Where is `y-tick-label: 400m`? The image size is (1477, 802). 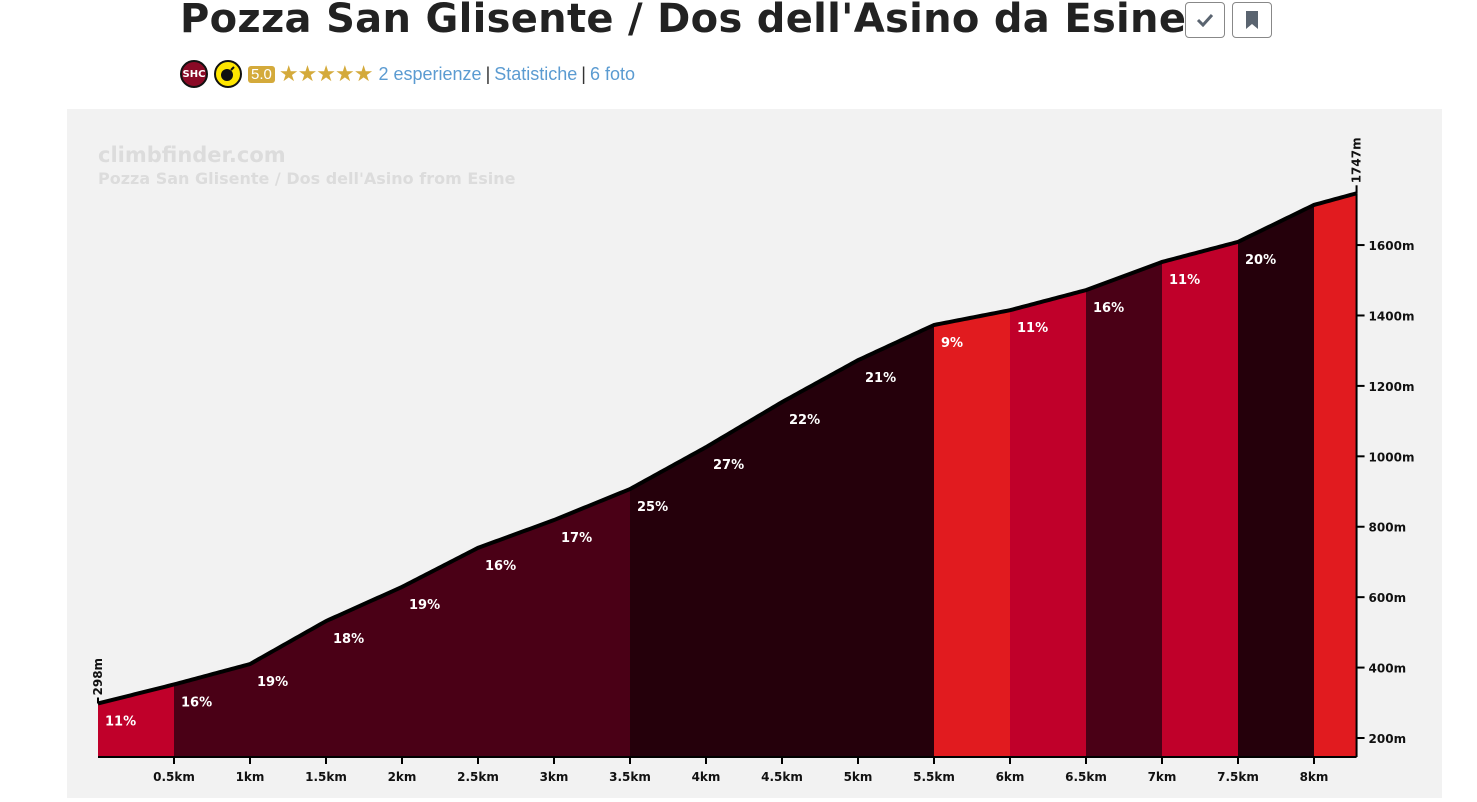 y-tick-label: 400m is located at coordinates (1388, 669).